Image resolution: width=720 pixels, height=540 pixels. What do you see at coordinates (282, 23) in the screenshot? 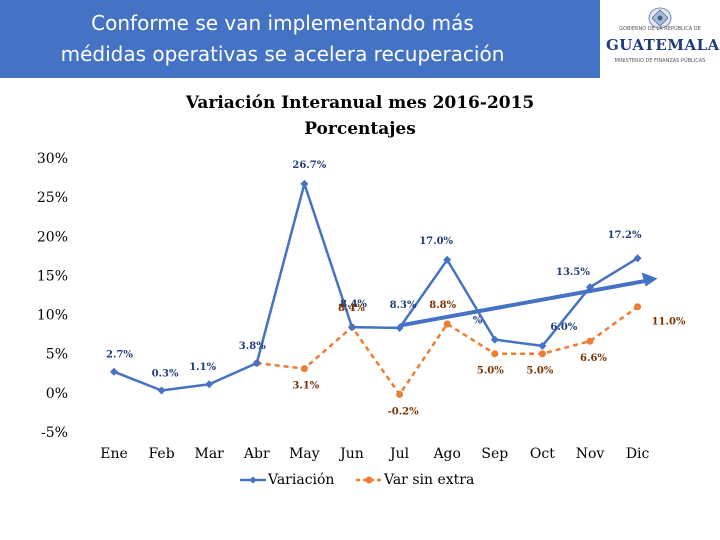
I see `page-title-line1: Conforme se van implementando más` at bounding box center [282, 23].